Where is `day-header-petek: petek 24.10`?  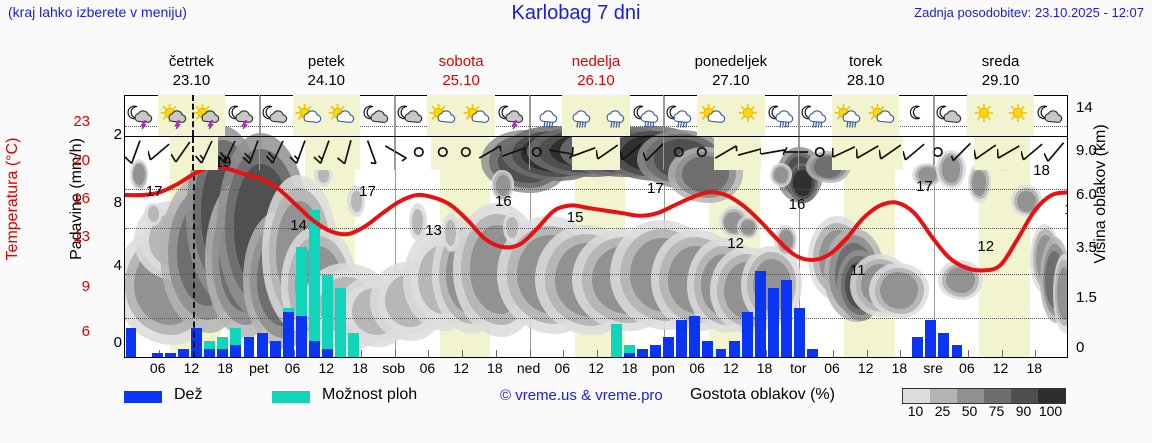
day-header-petek: petek 24.10 is located at coordinates (326, 71).